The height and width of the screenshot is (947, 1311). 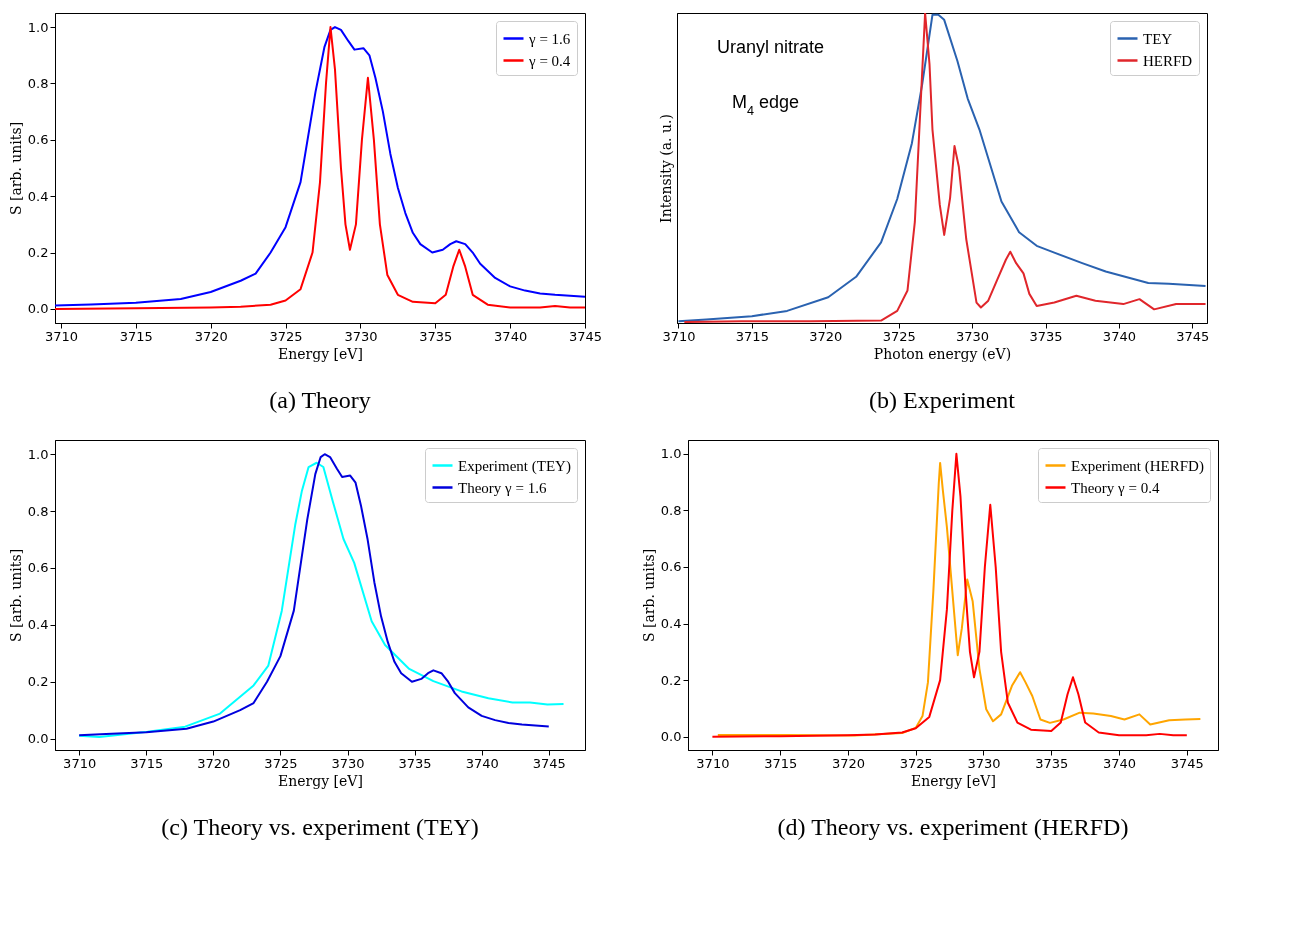 What do you see at coordinates (953, 827) in the screenshot?
I see `text: (d) Theory vs. experiment (HERFD)` at bounding box center [953, 827].